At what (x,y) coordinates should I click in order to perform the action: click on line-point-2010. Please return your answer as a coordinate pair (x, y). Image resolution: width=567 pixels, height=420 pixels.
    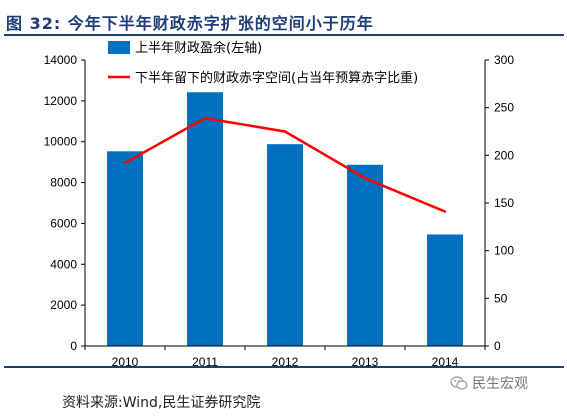
    Looking at the image, I should click on (125, 163).